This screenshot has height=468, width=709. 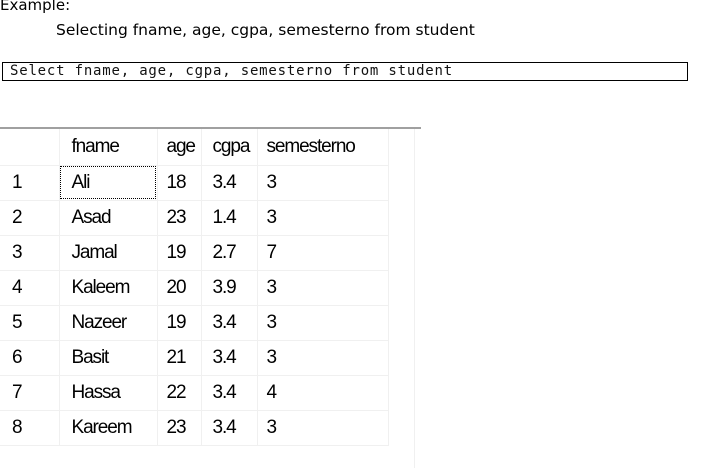 I want to click on row-number: 4, so click(x=30, y=288).